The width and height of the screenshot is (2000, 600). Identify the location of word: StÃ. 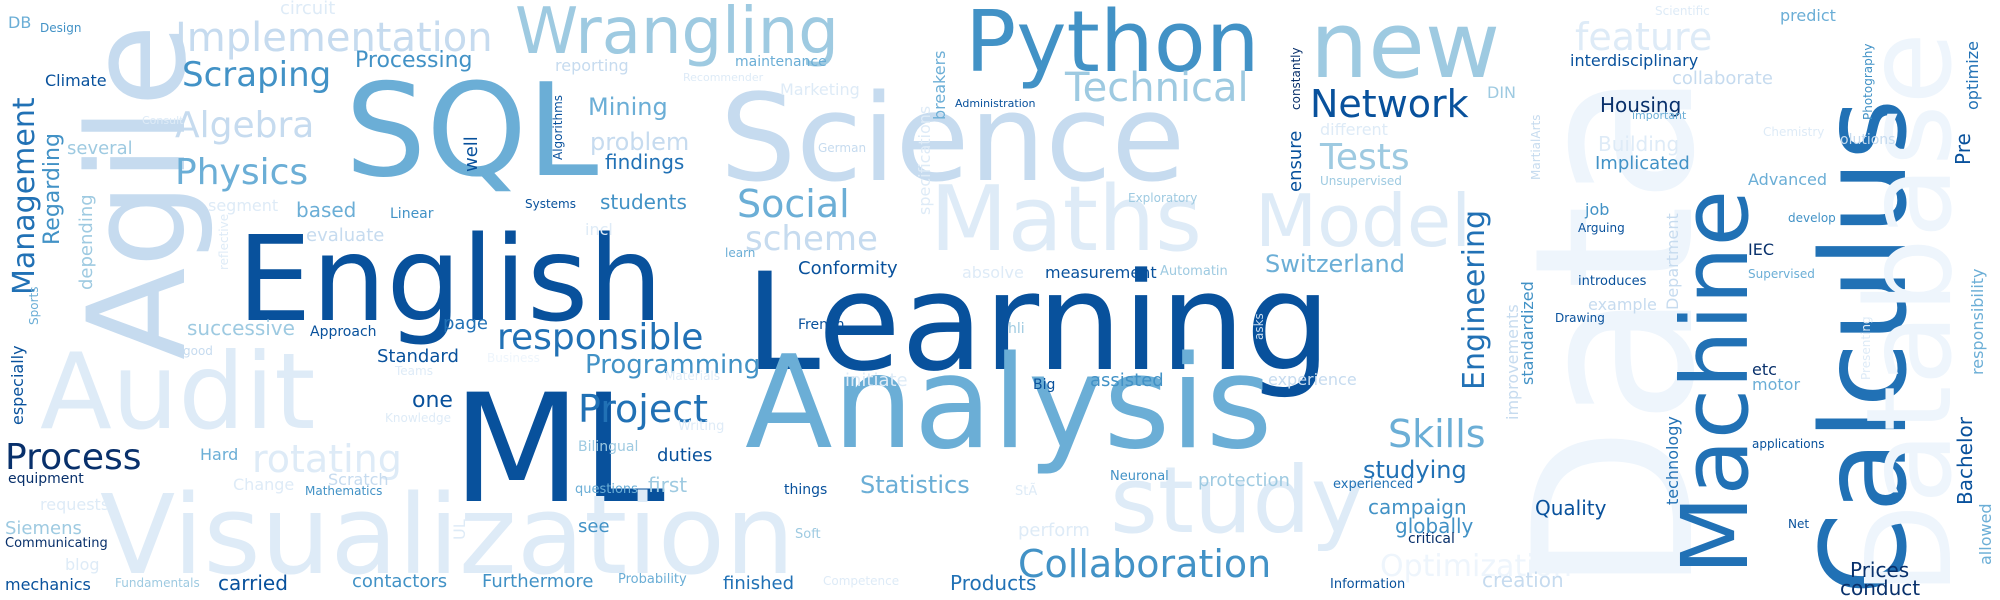
(1026, 491).